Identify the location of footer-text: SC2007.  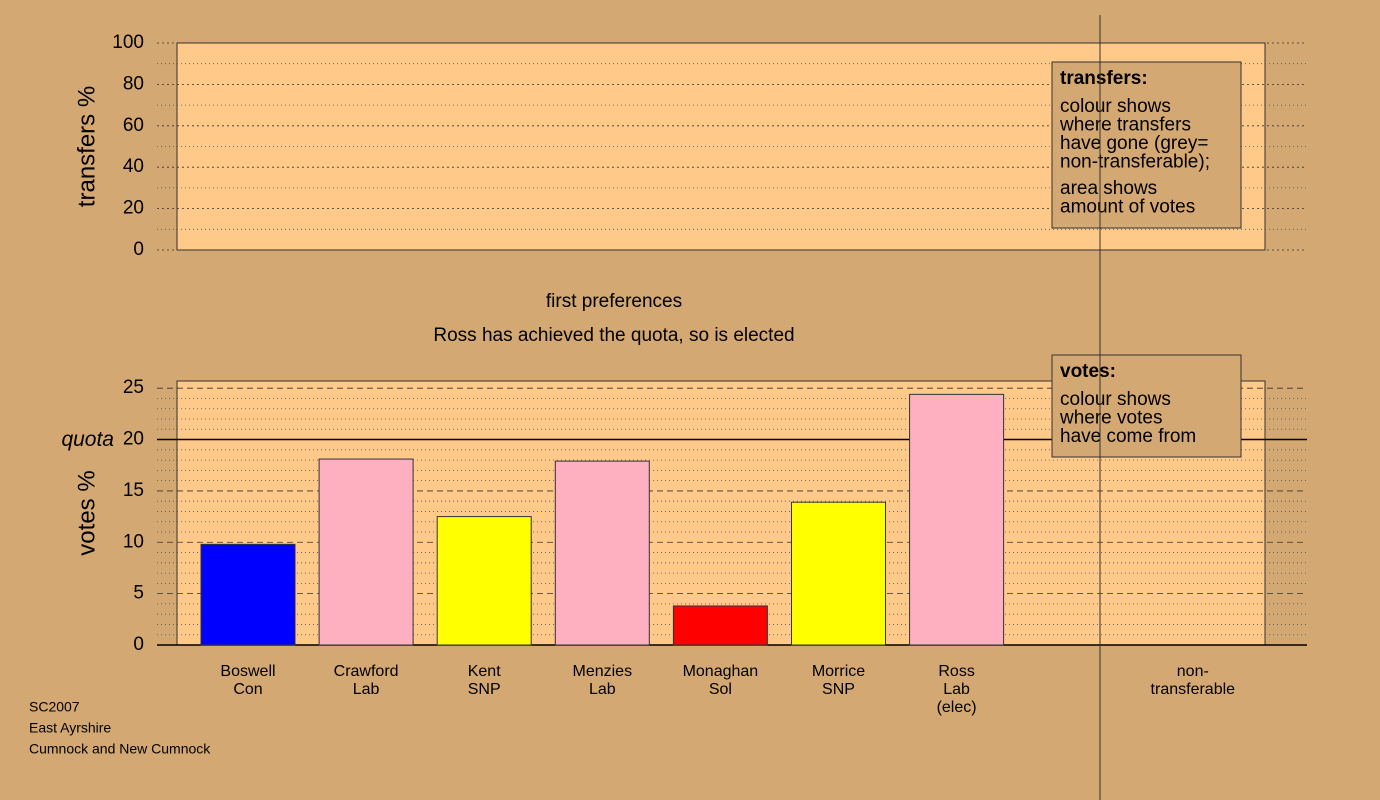
(54, 707).